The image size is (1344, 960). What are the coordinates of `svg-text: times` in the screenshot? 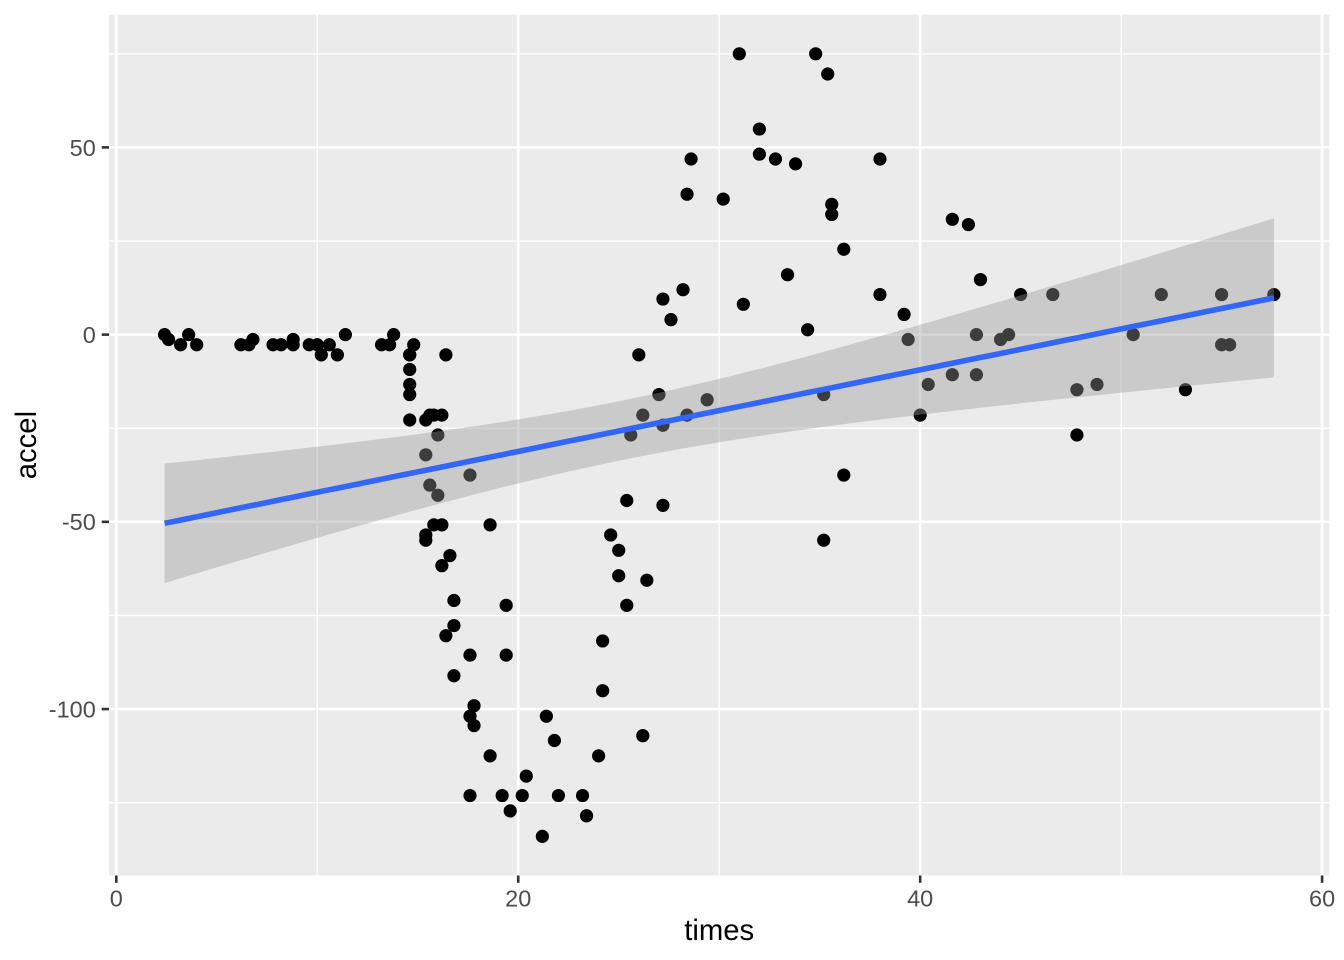 It's located at (719, 930).